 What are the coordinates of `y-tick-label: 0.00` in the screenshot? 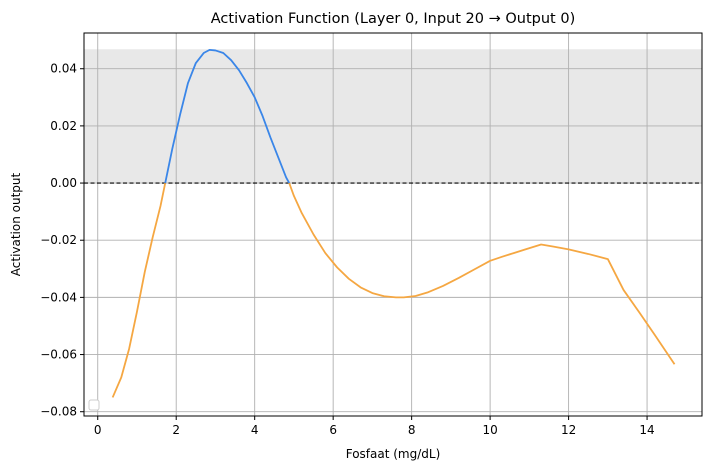 It's located at (63, 183).